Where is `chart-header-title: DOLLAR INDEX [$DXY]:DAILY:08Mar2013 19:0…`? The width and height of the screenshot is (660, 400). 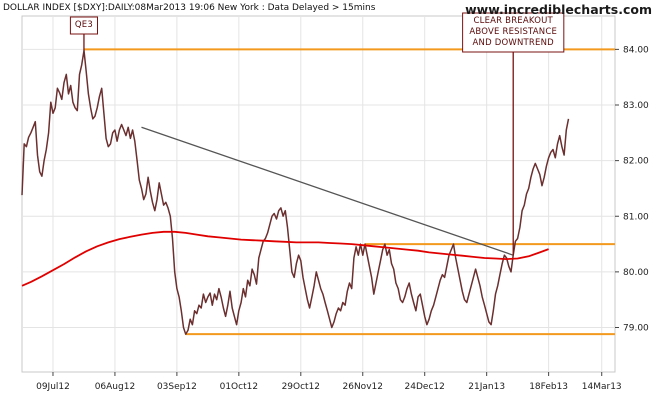 chart-header-title: DOLLAR INDEX [$DXY]:DAILY:08Mar2013 19:0… is located at coordinates (189, 8).